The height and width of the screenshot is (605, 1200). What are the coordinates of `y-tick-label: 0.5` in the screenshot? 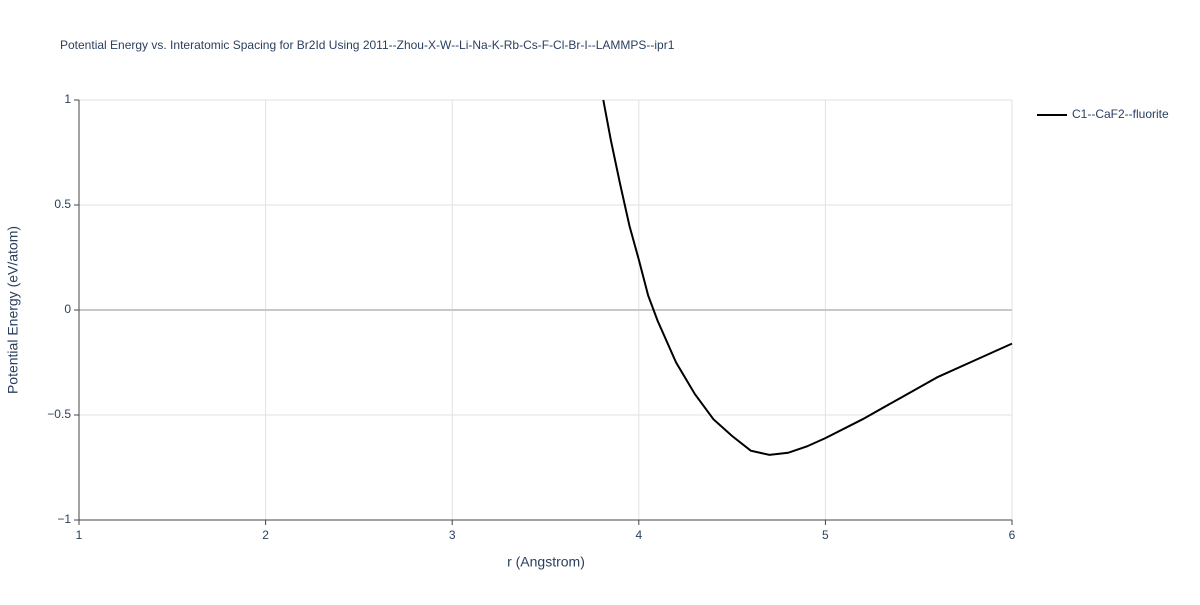 It's located at (62, 204).